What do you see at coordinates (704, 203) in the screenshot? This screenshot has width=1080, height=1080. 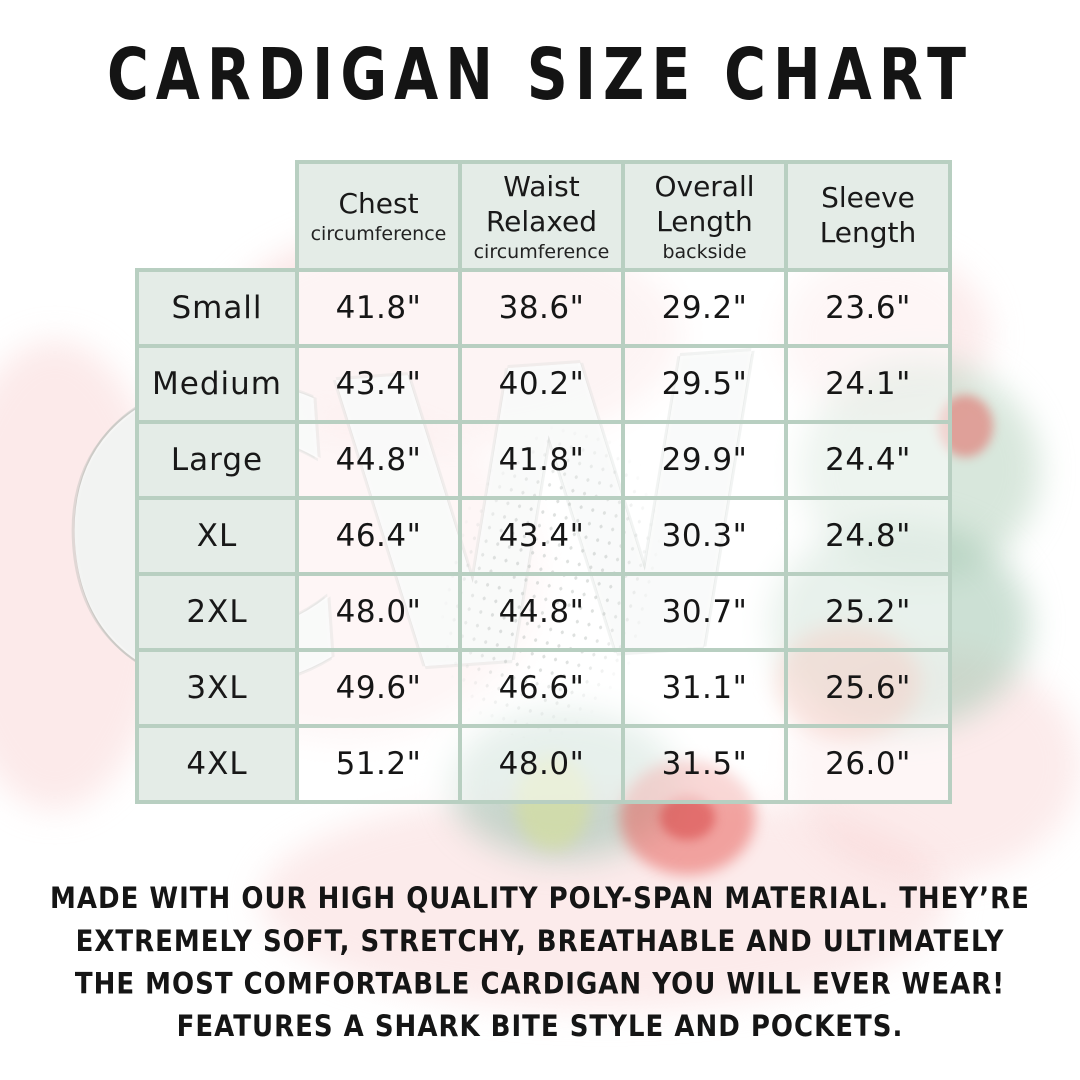 I see `column-header-label: Overall Length` at bounding box center [704, 203].